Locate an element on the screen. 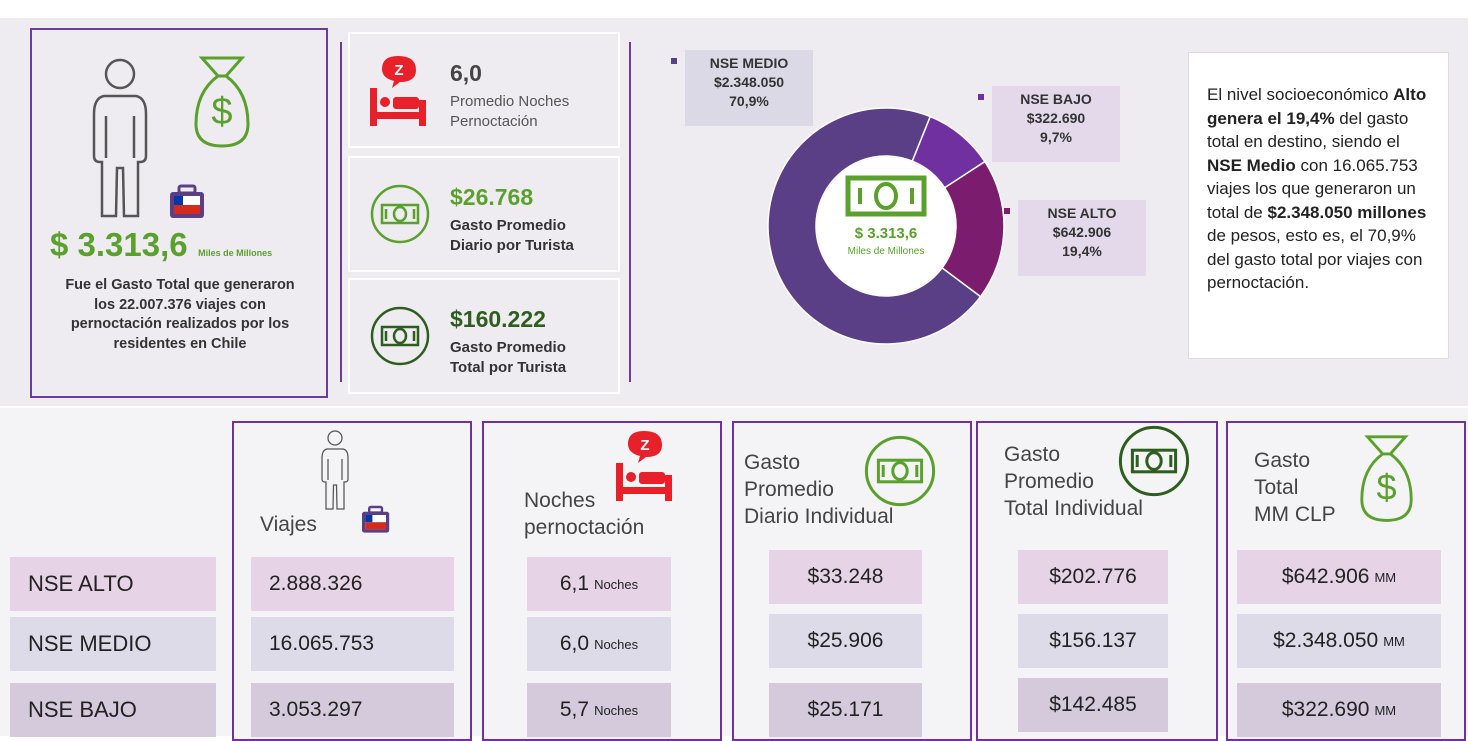 The width and height of the screenshot is (1468, 741). row-label: NSE BAJO is located at coordinates (113, 710).